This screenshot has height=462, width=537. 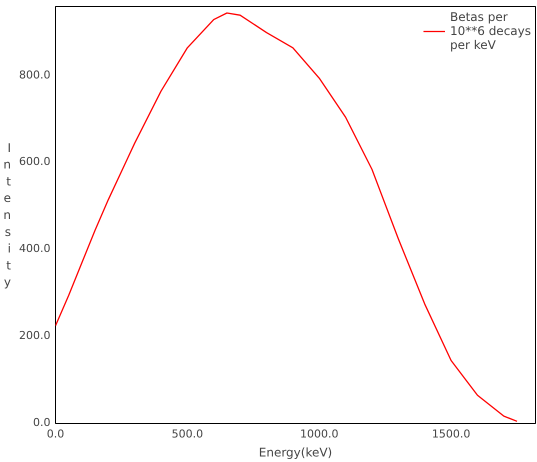 What do you see at coordinates (35, 249) in the screenshot?
I see `y-tick-label: 400.0` at bounding box center [35, 249].